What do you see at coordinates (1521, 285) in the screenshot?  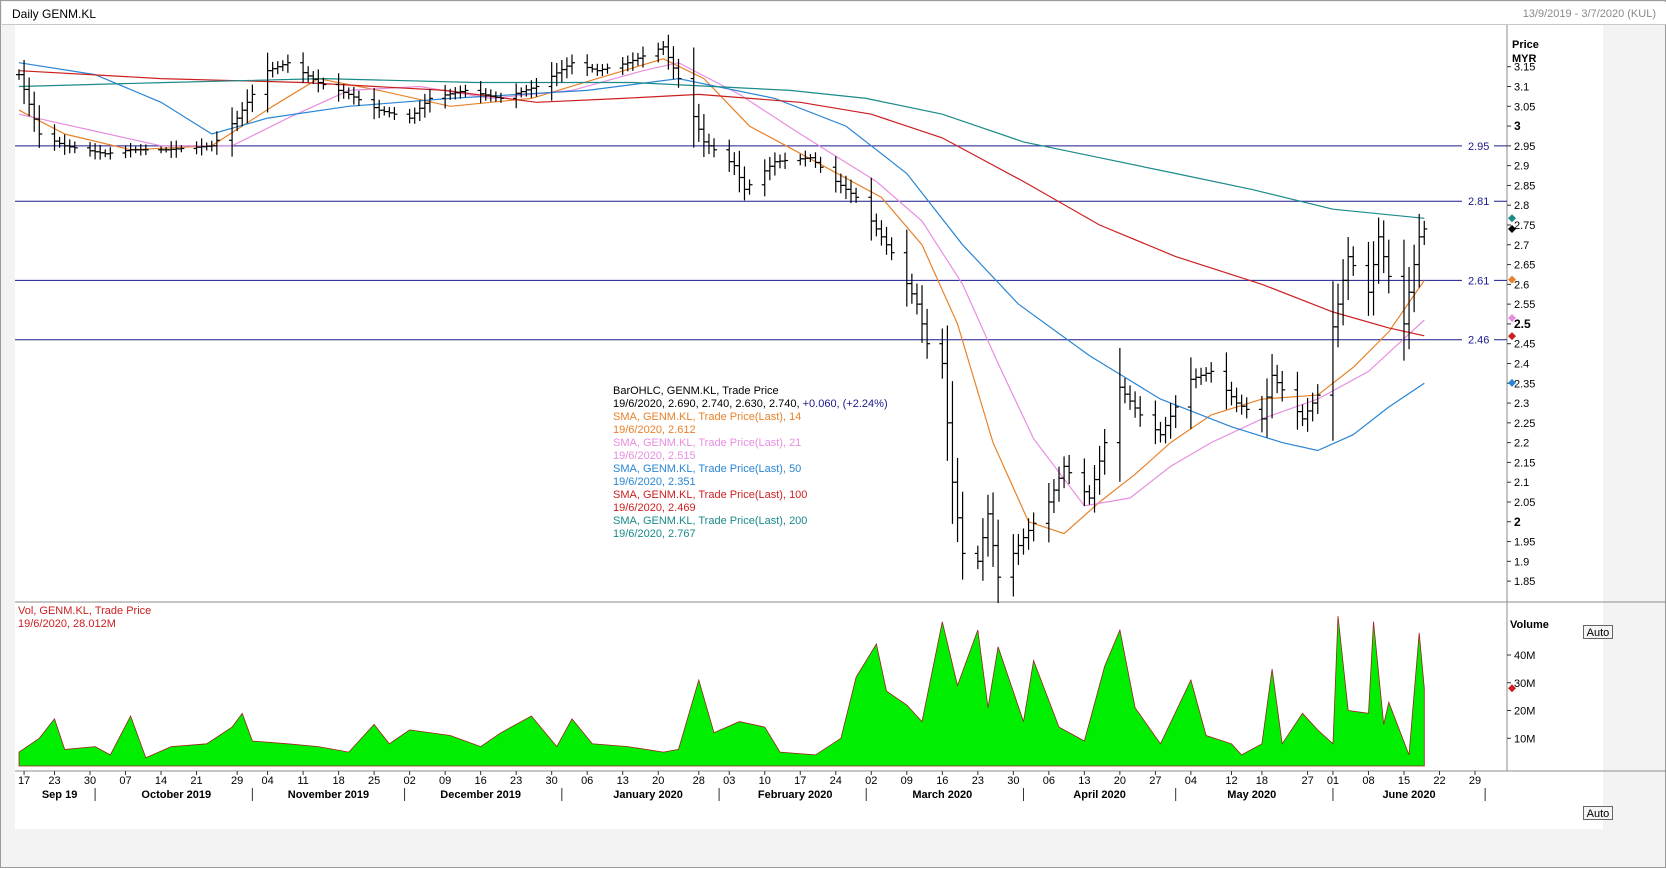 I see `price-tick-label: 2.6` at bounding box center [1521, 285].